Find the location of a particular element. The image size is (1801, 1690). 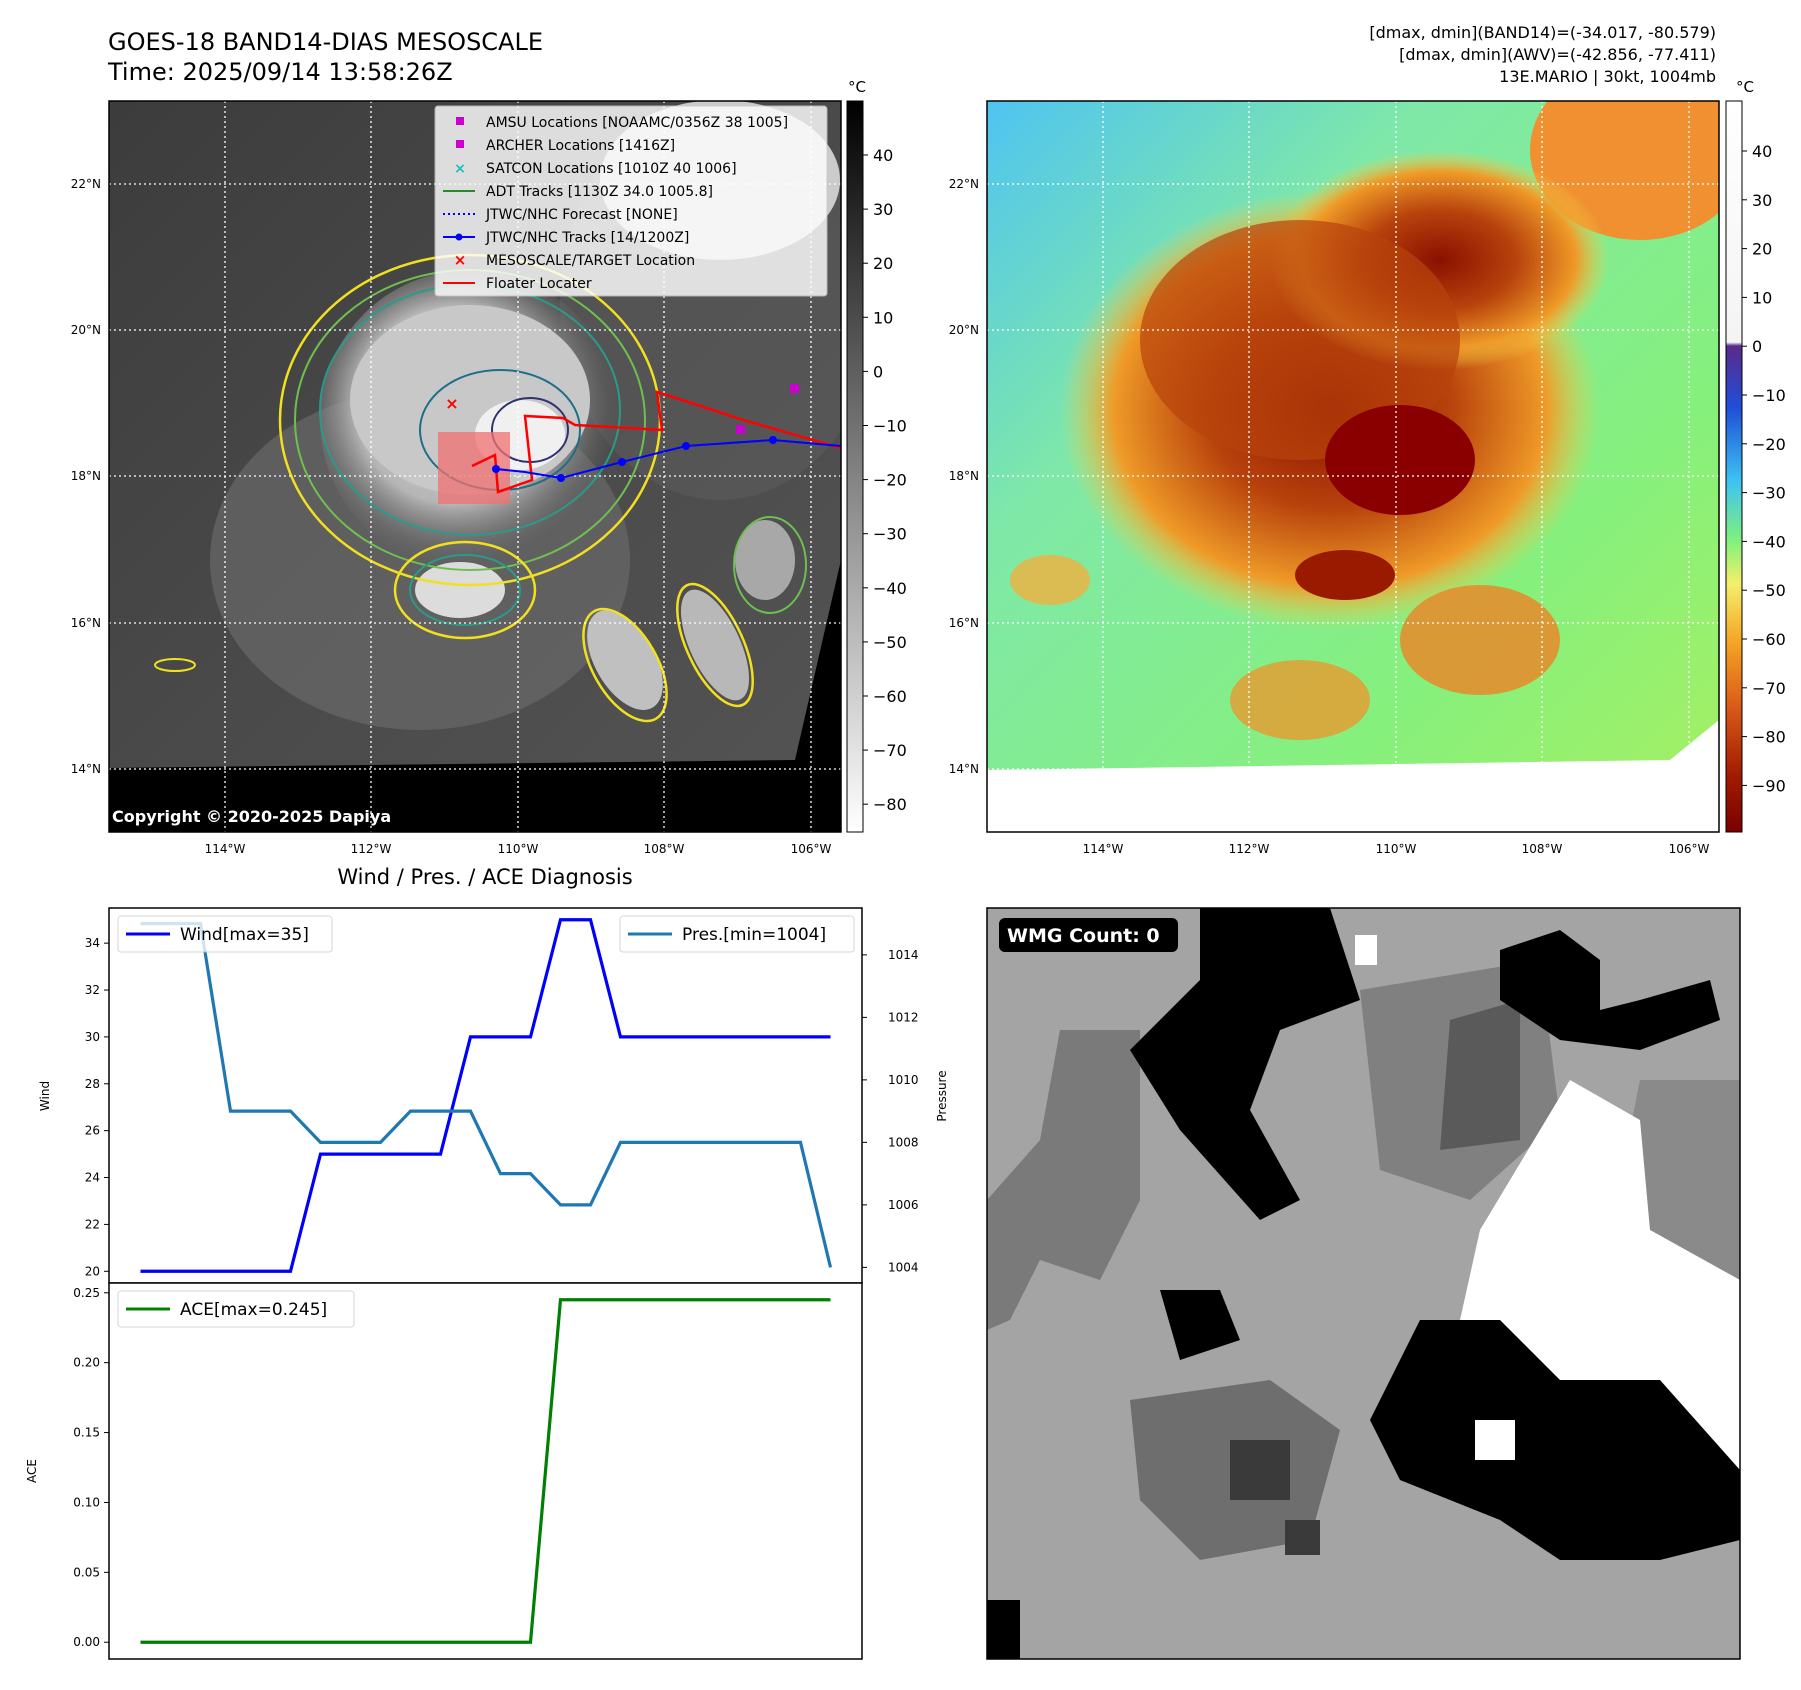

wind-tick-label: 34 is located at coordinates (92, 943).